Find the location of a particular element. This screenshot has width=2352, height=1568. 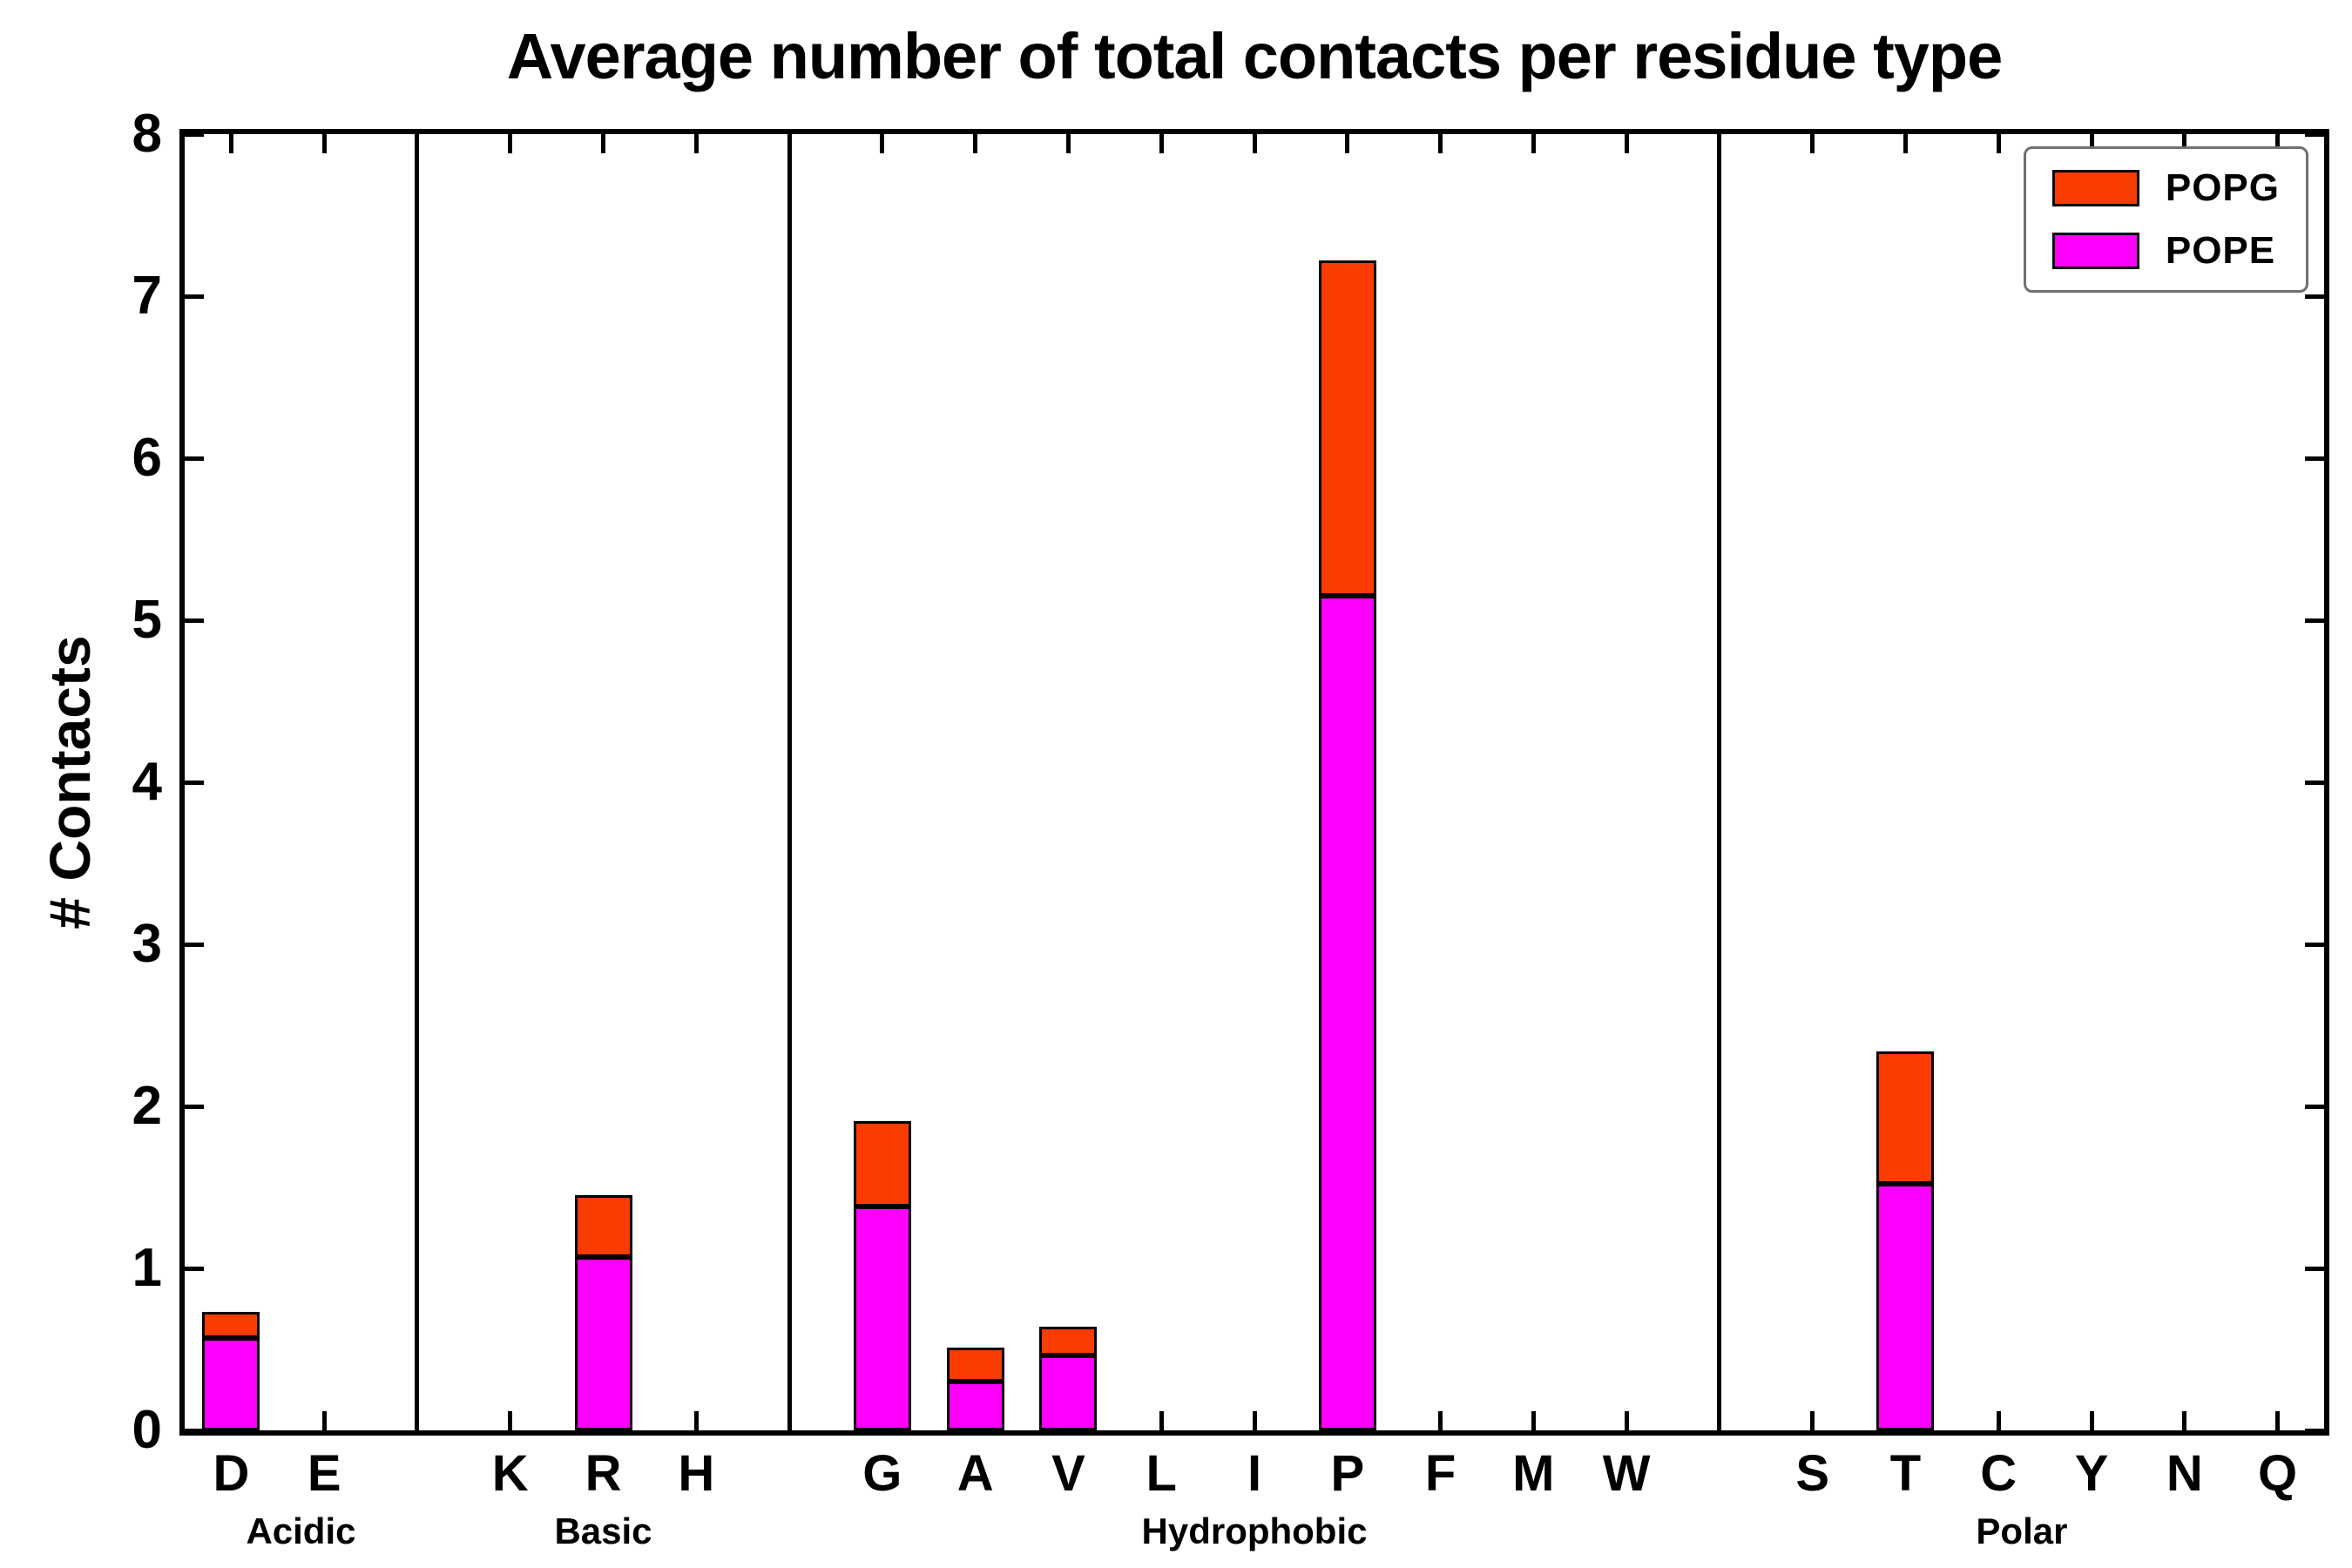

legend-entry-popg: POPG is located at coordinates (2165, 188).